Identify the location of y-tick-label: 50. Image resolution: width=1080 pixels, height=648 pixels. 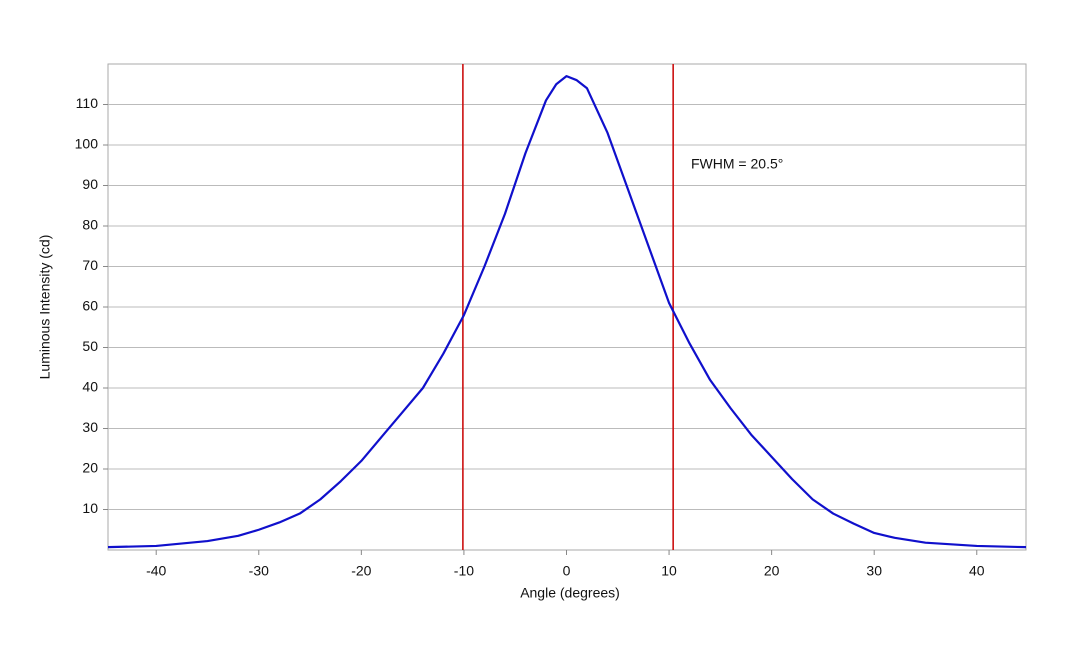
(90, 346).